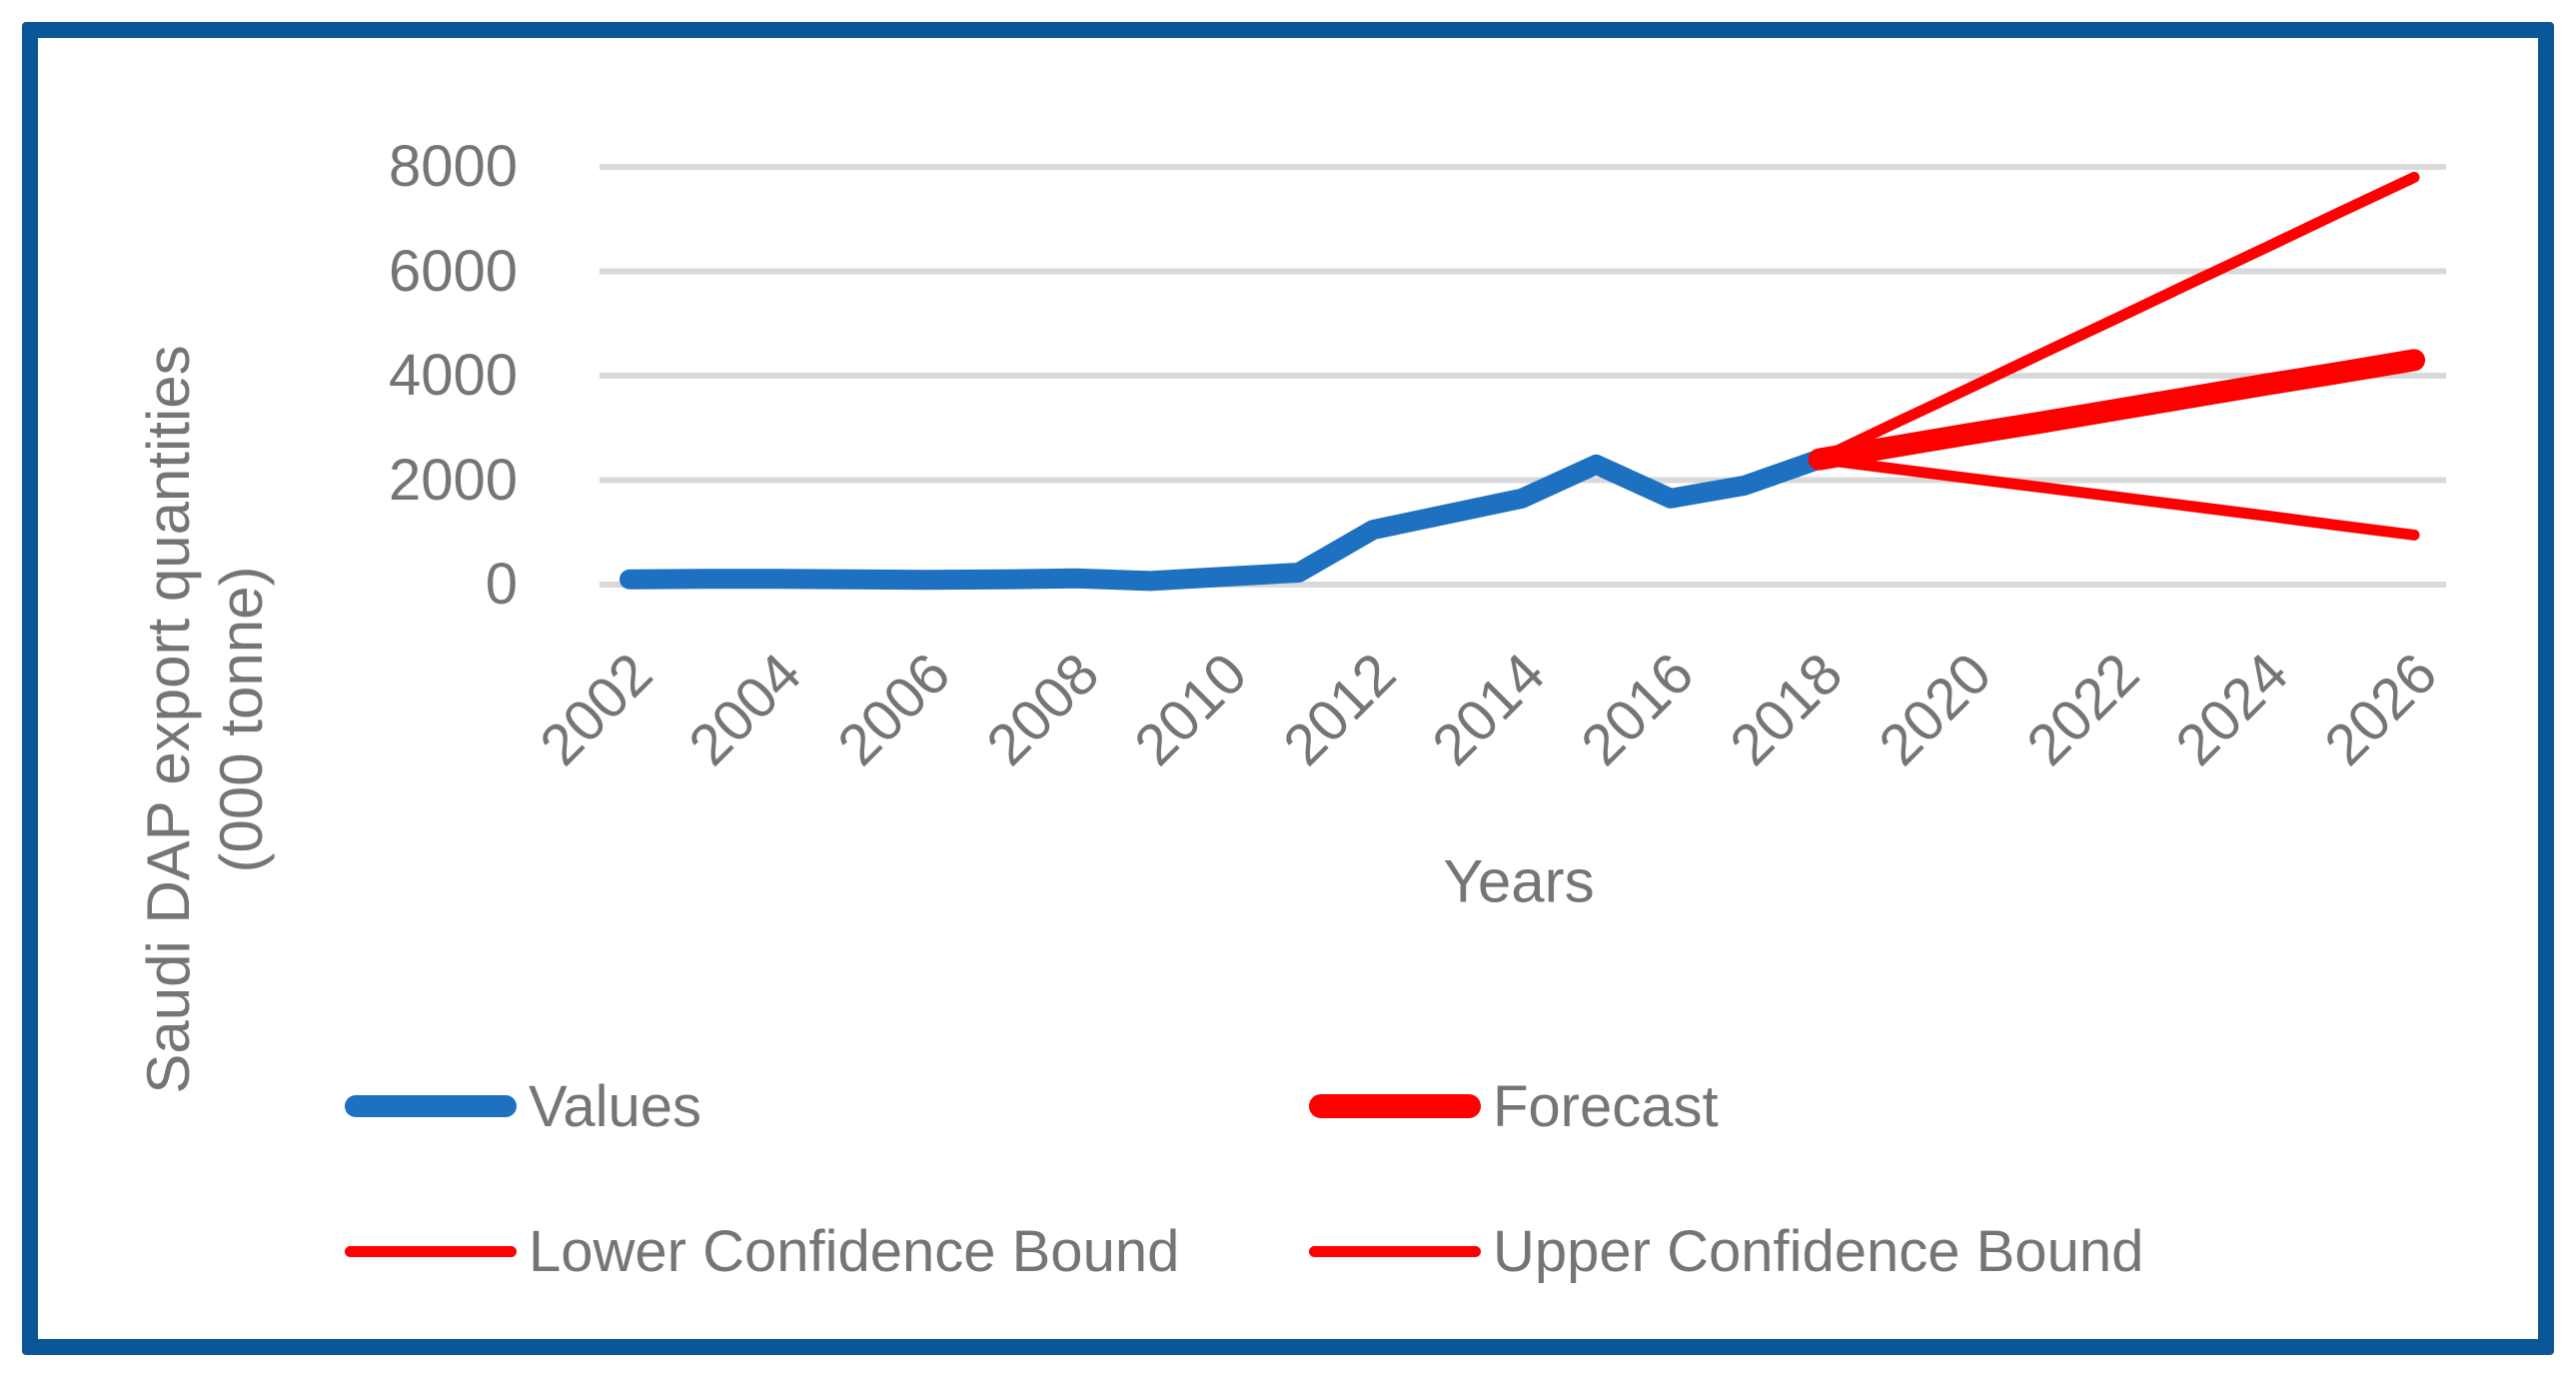  Describe the element at coordinates (453, 480) in the screenshot. I see `y-axis-tick-label-2000: 2000` at that location.